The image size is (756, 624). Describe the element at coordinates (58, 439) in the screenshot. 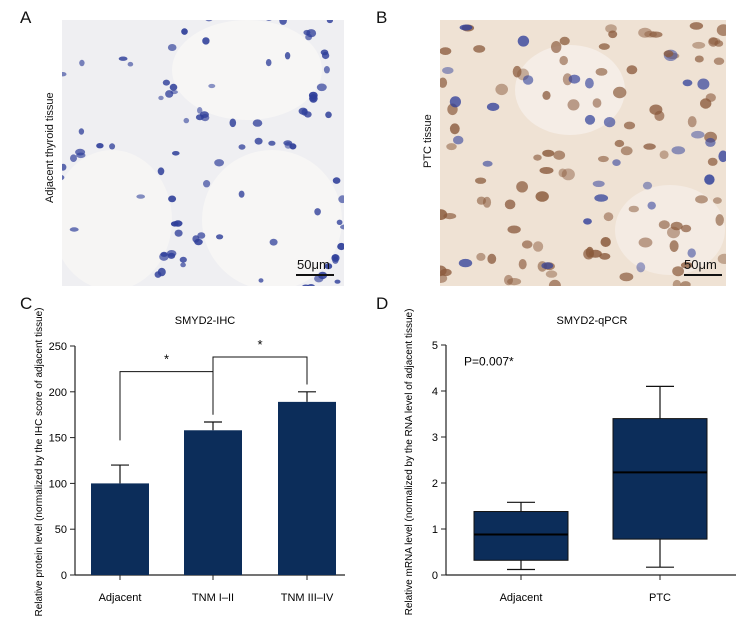

I see `chart-c-ytick-label: 150` at that location.